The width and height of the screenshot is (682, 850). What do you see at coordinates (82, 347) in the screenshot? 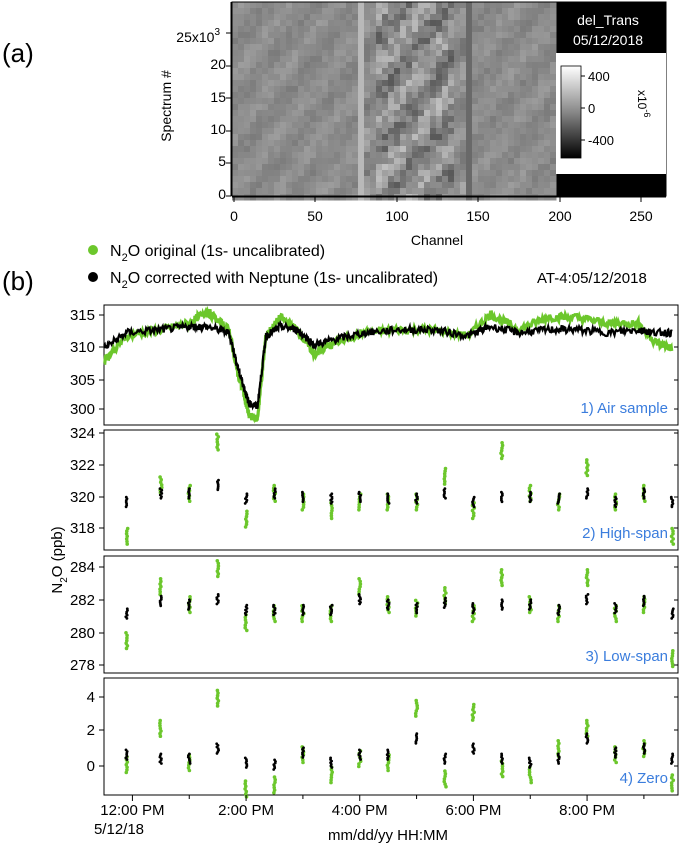
I see `y-tick-label: 310` at bounding box center [82, 347].